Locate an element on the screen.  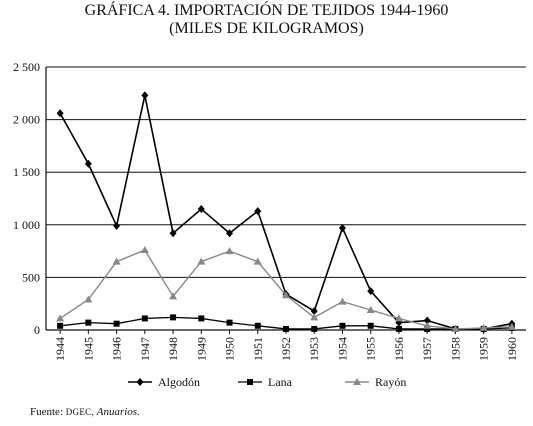
x-tick-label: 1952 is located at coordinates (286, 349).